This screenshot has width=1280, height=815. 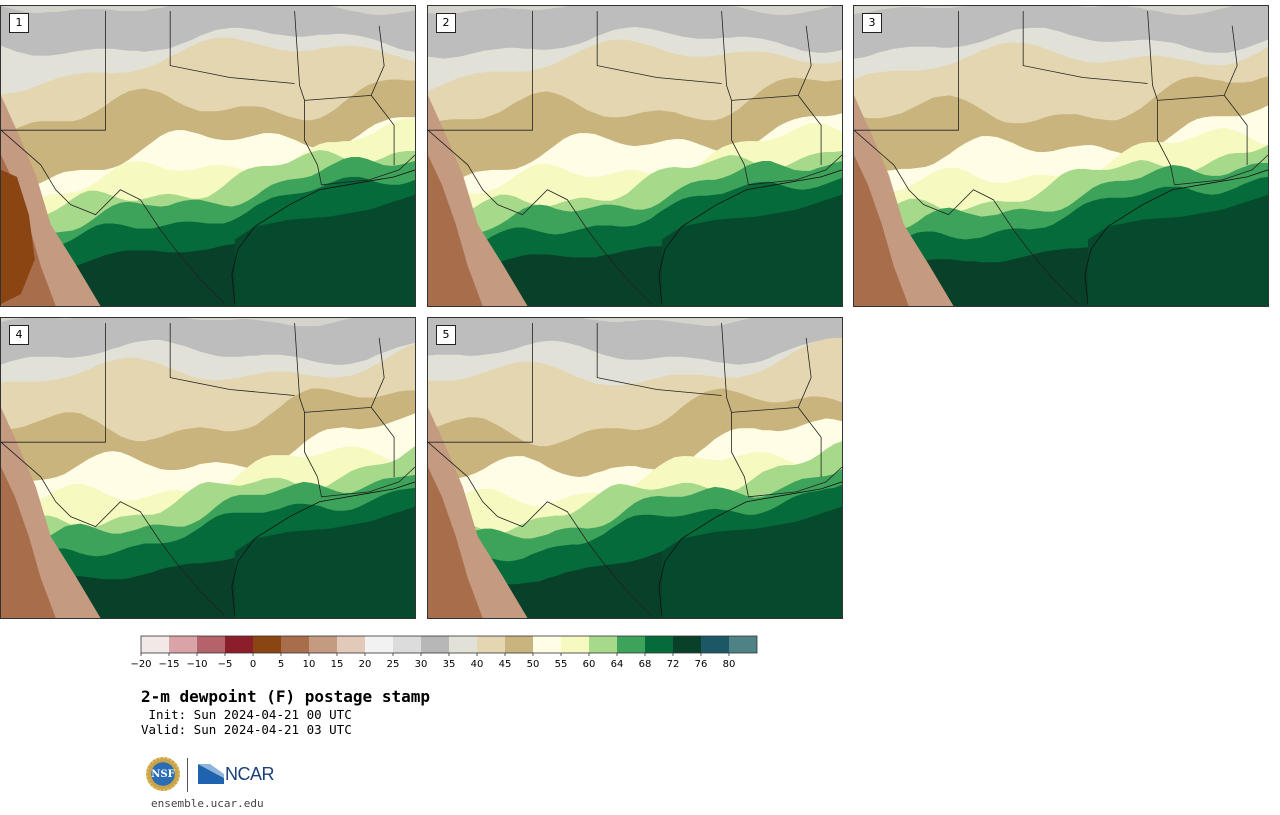 What do you see at coordinates (19, 23) in the screenshot?
I see `panel-number: 1` at bounding box center [19, 23].